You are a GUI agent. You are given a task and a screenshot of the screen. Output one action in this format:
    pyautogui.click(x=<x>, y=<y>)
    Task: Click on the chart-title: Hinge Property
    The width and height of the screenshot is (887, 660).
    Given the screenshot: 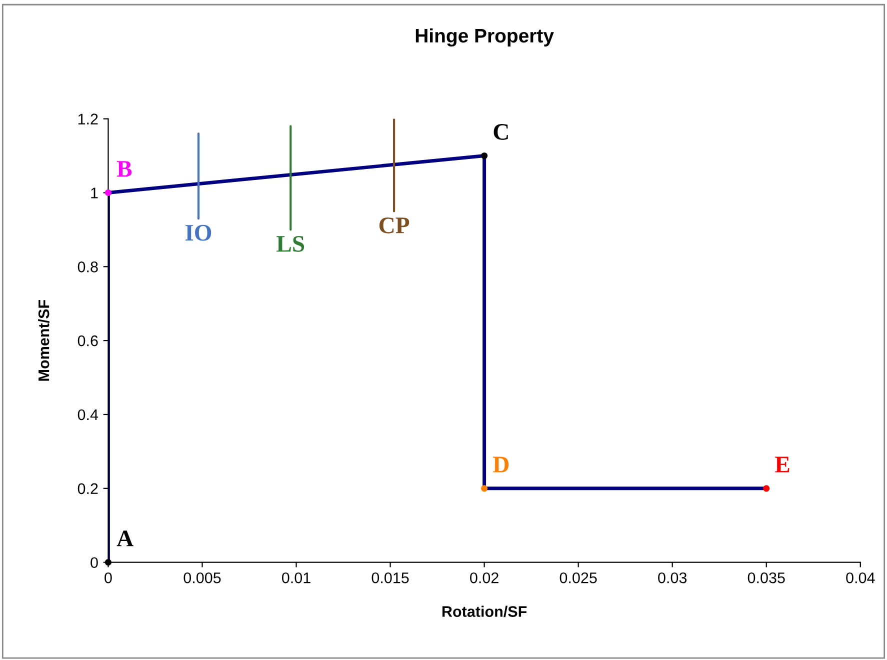 What is the action you would take?
    pyautogui.click(x=485, y=37)
    